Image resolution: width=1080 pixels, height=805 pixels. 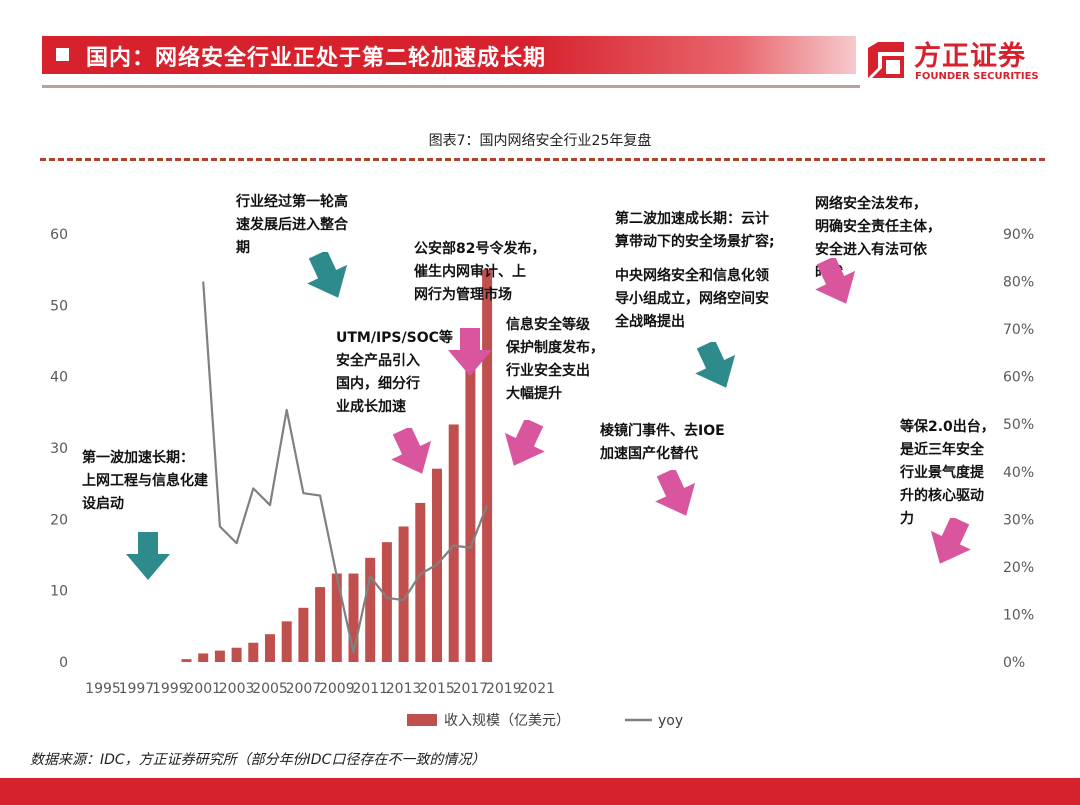 What do you see at coordinates (907, 519) in the screenshot?
I see `annotation-line: 力` at bounding box center [907, 519].